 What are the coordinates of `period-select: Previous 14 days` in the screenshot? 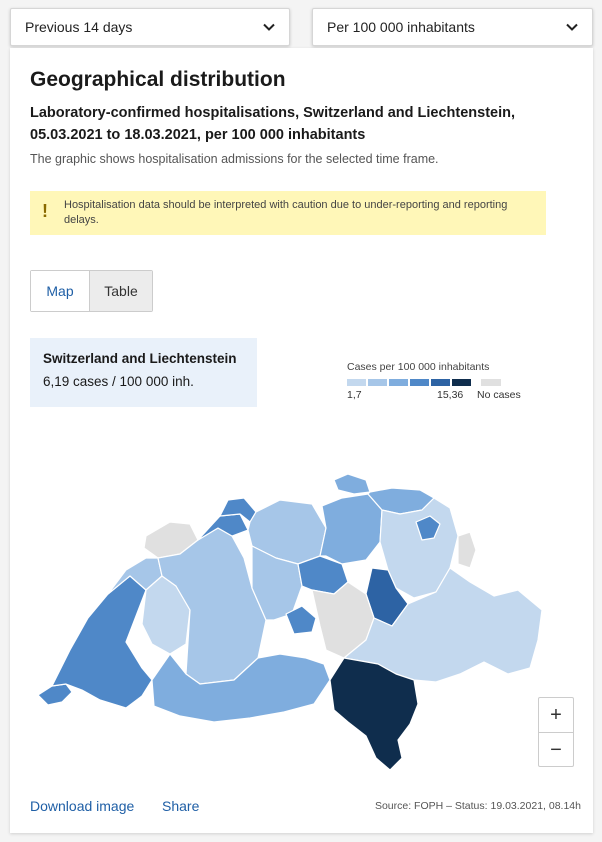 It's located at (150, 27).